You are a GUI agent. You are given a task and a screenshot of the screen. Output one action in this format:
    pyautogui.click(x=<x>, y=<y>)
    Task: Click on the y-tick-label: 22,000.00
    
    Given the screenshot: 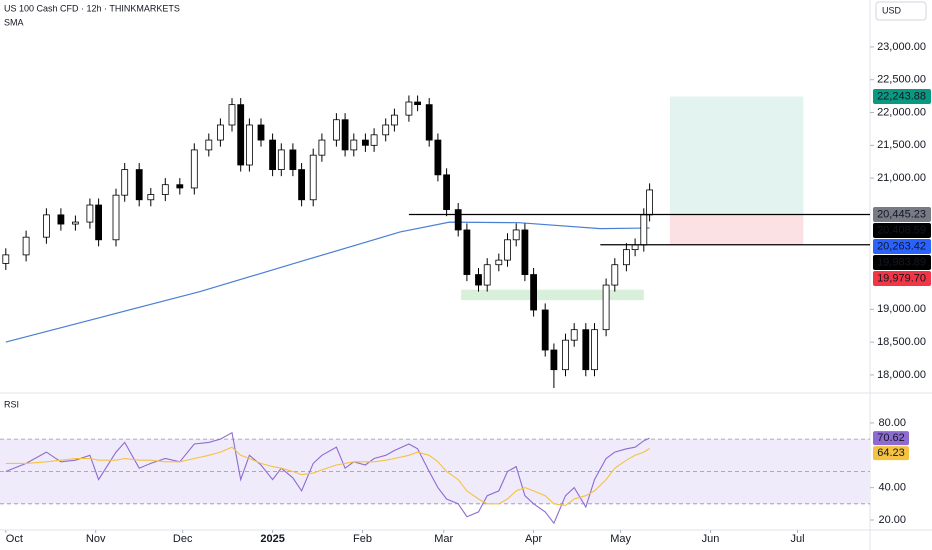 What is the action you would take?
    pyautogui.click(x=901, y=112)
    